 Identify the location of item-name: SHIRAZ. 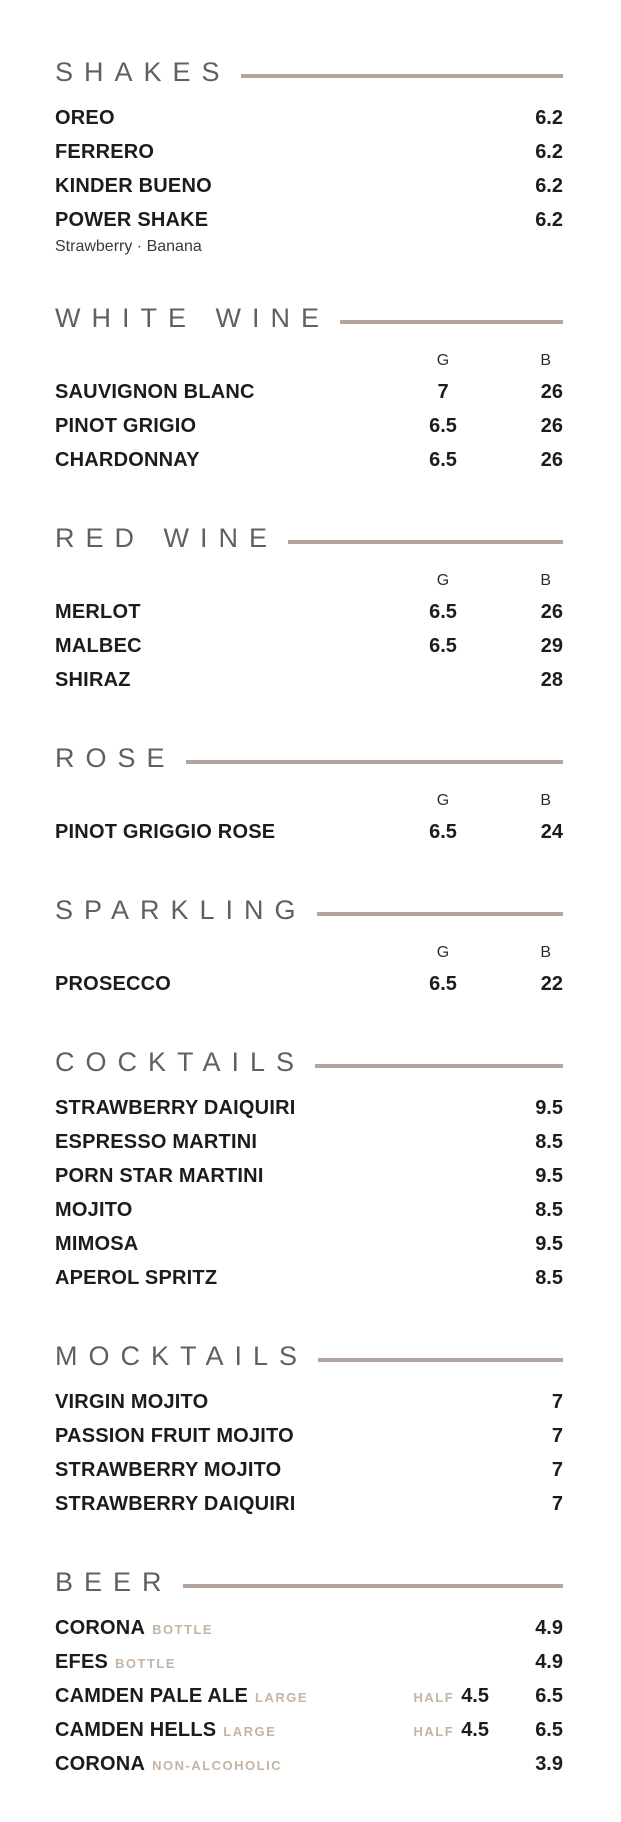
(93, 680).